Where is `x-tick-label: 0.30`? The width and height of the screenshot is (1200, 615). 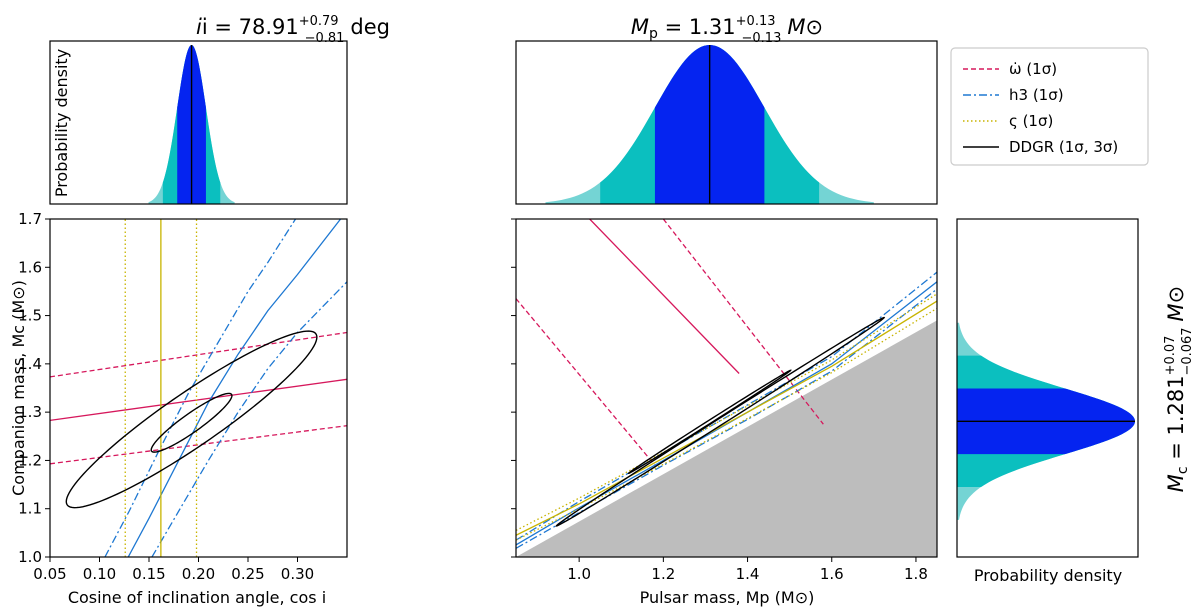
x-tick-label: 0.30 is located at coordinates (297, 574).